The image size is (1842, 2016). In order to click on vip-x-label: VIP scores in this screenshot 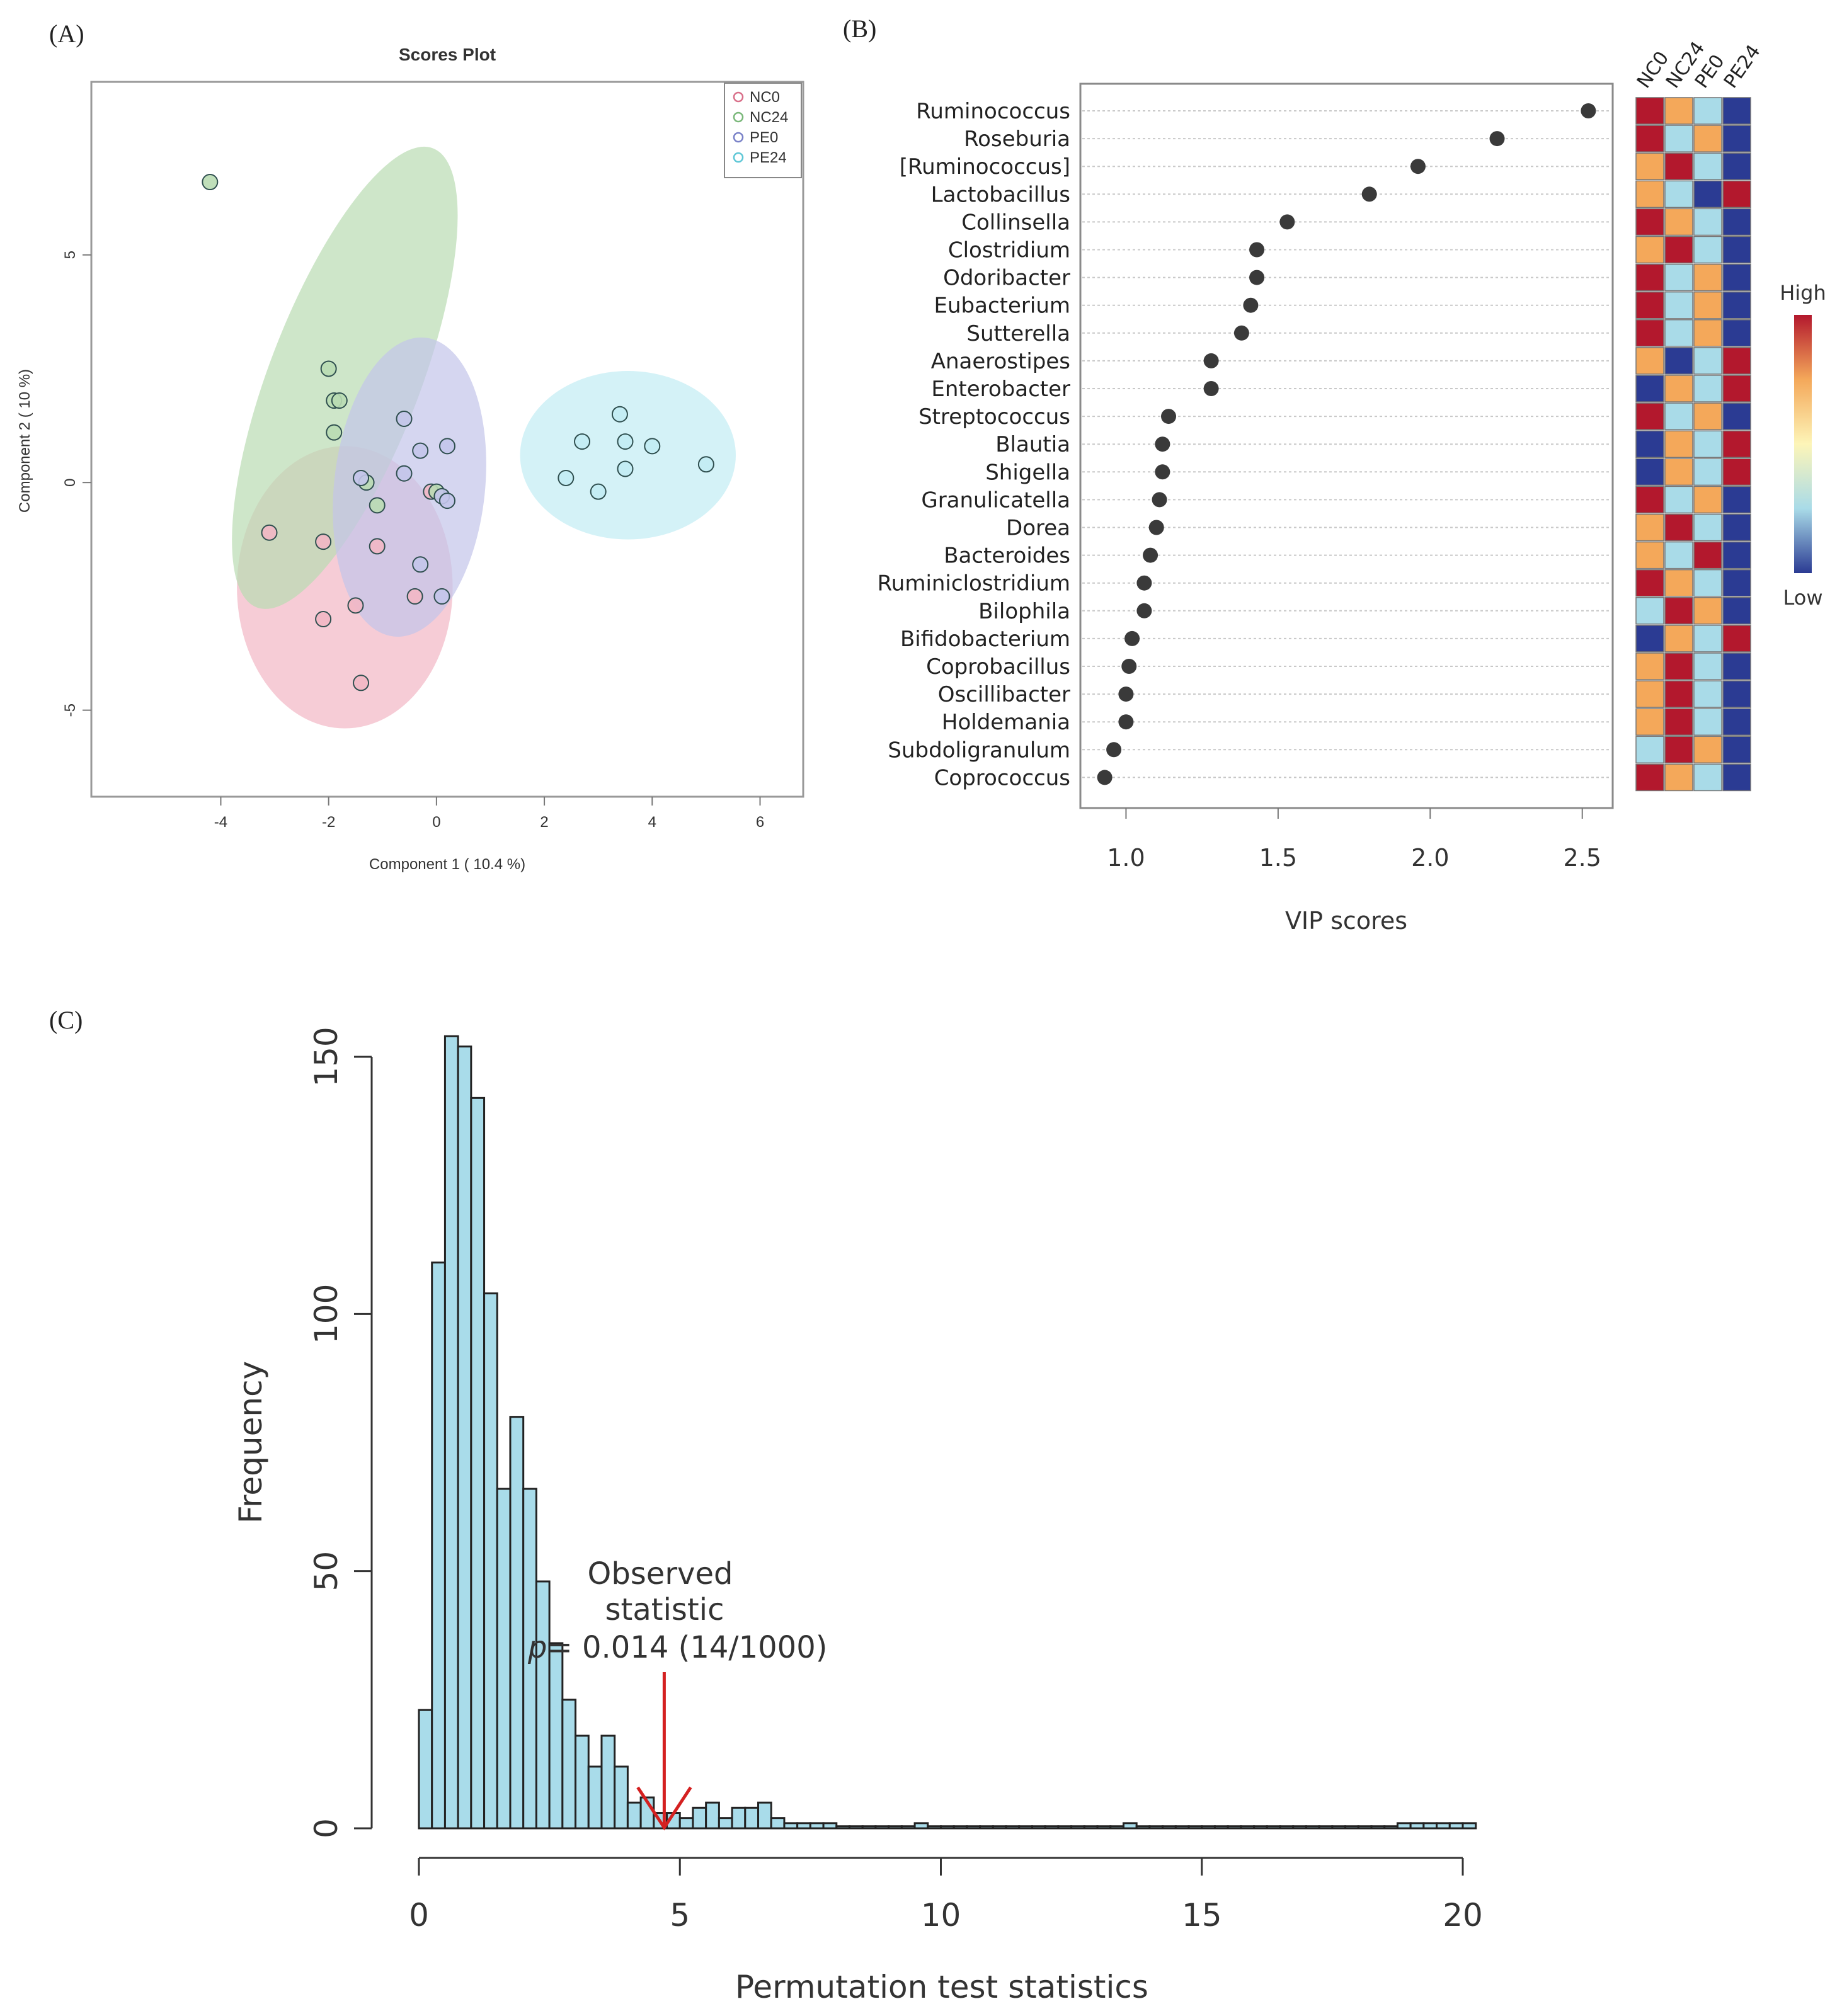, I will do `click(1346, 921)`.